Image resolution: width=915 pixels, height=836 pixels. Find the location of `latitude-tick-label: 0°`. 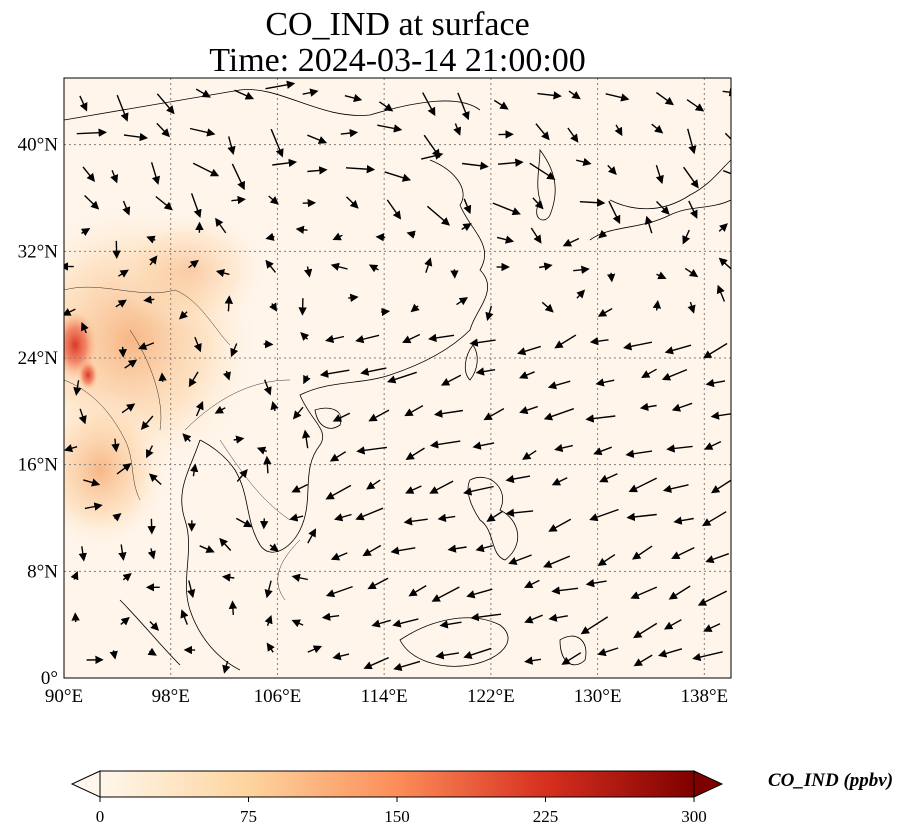

latitude-tick-label: 0° is located at coordinates (49, 678).